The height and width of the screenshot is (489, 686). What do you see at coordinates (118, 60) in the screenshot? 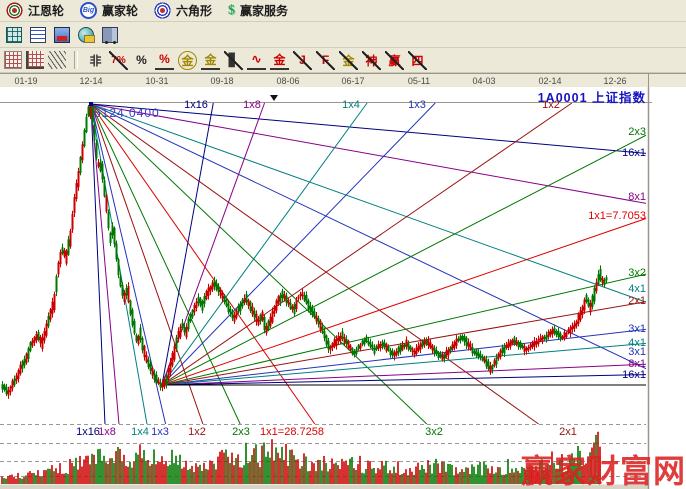
I see `percent-angle-icon: 7%` at bounding box center [118, 60].